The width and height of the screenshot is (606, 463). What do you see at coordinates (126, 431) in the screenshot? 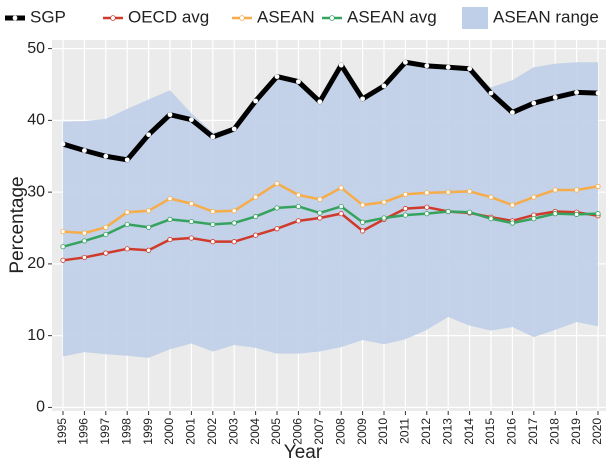
I see `x-tick-label: 1998` at bounding box center [126, 431].